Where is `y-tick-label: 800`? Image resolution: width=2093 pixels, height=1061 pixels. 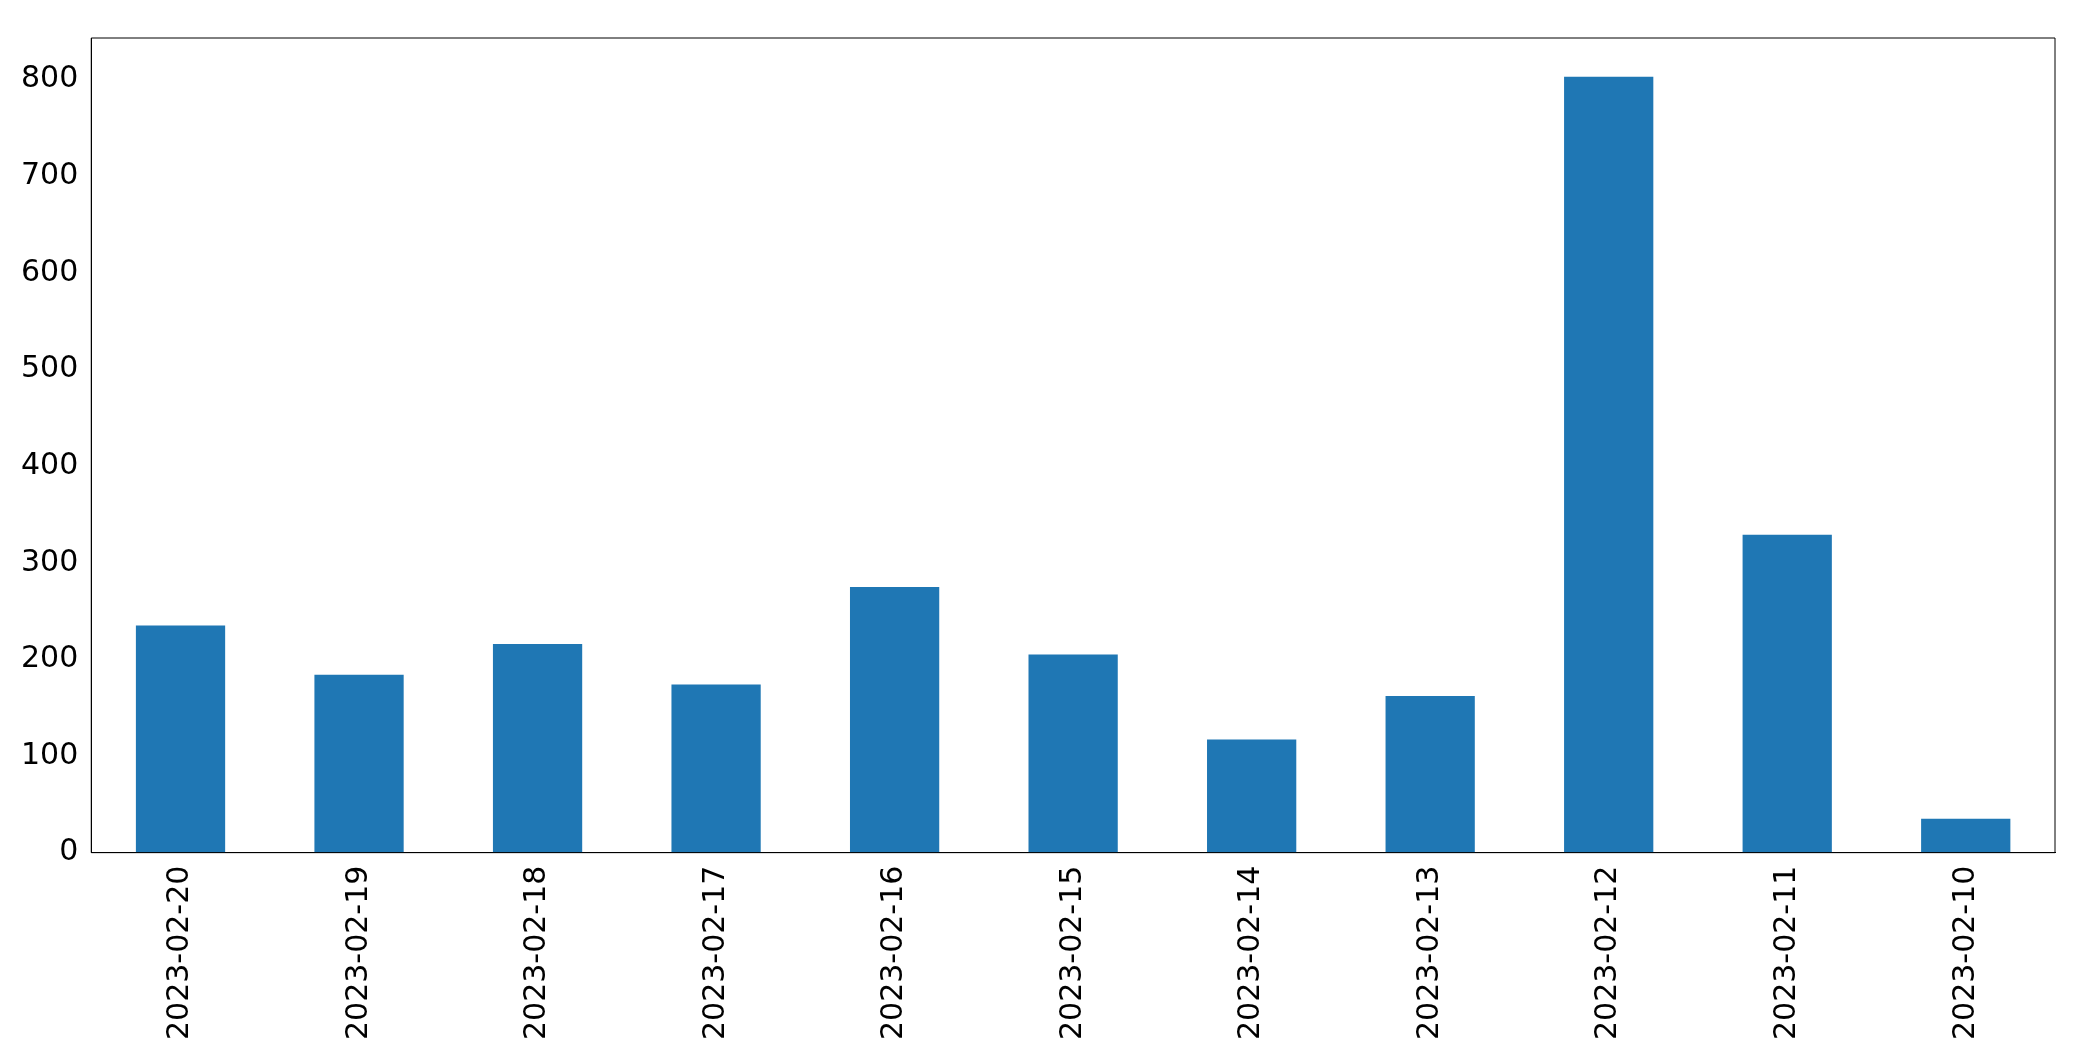
y-tick-label: 800 is located at coordinates (50, 77).